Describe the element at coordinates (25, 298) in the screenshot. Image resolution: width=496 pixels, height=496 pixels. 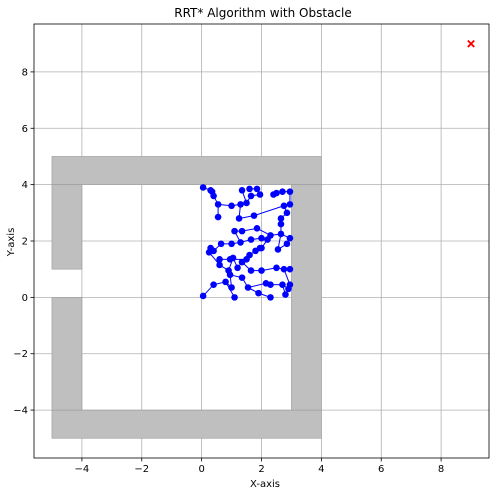
I see `y-tick-label: 0` at that location.